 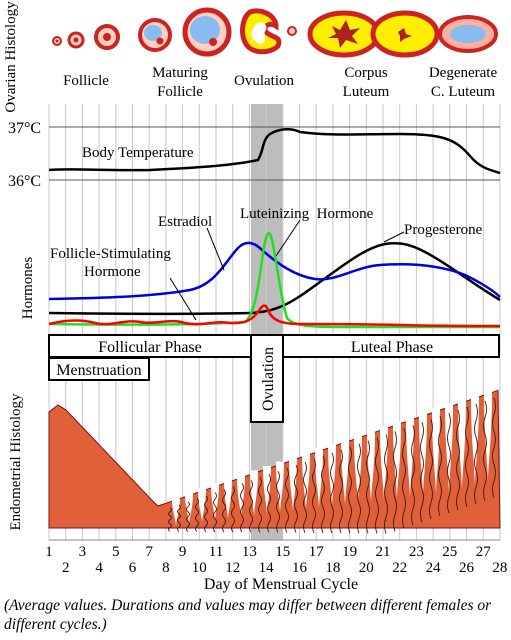 What do you see at coordinates (183, 299) in the screenshot?
I see `fsh-leader` at bounding box center [183, 299].